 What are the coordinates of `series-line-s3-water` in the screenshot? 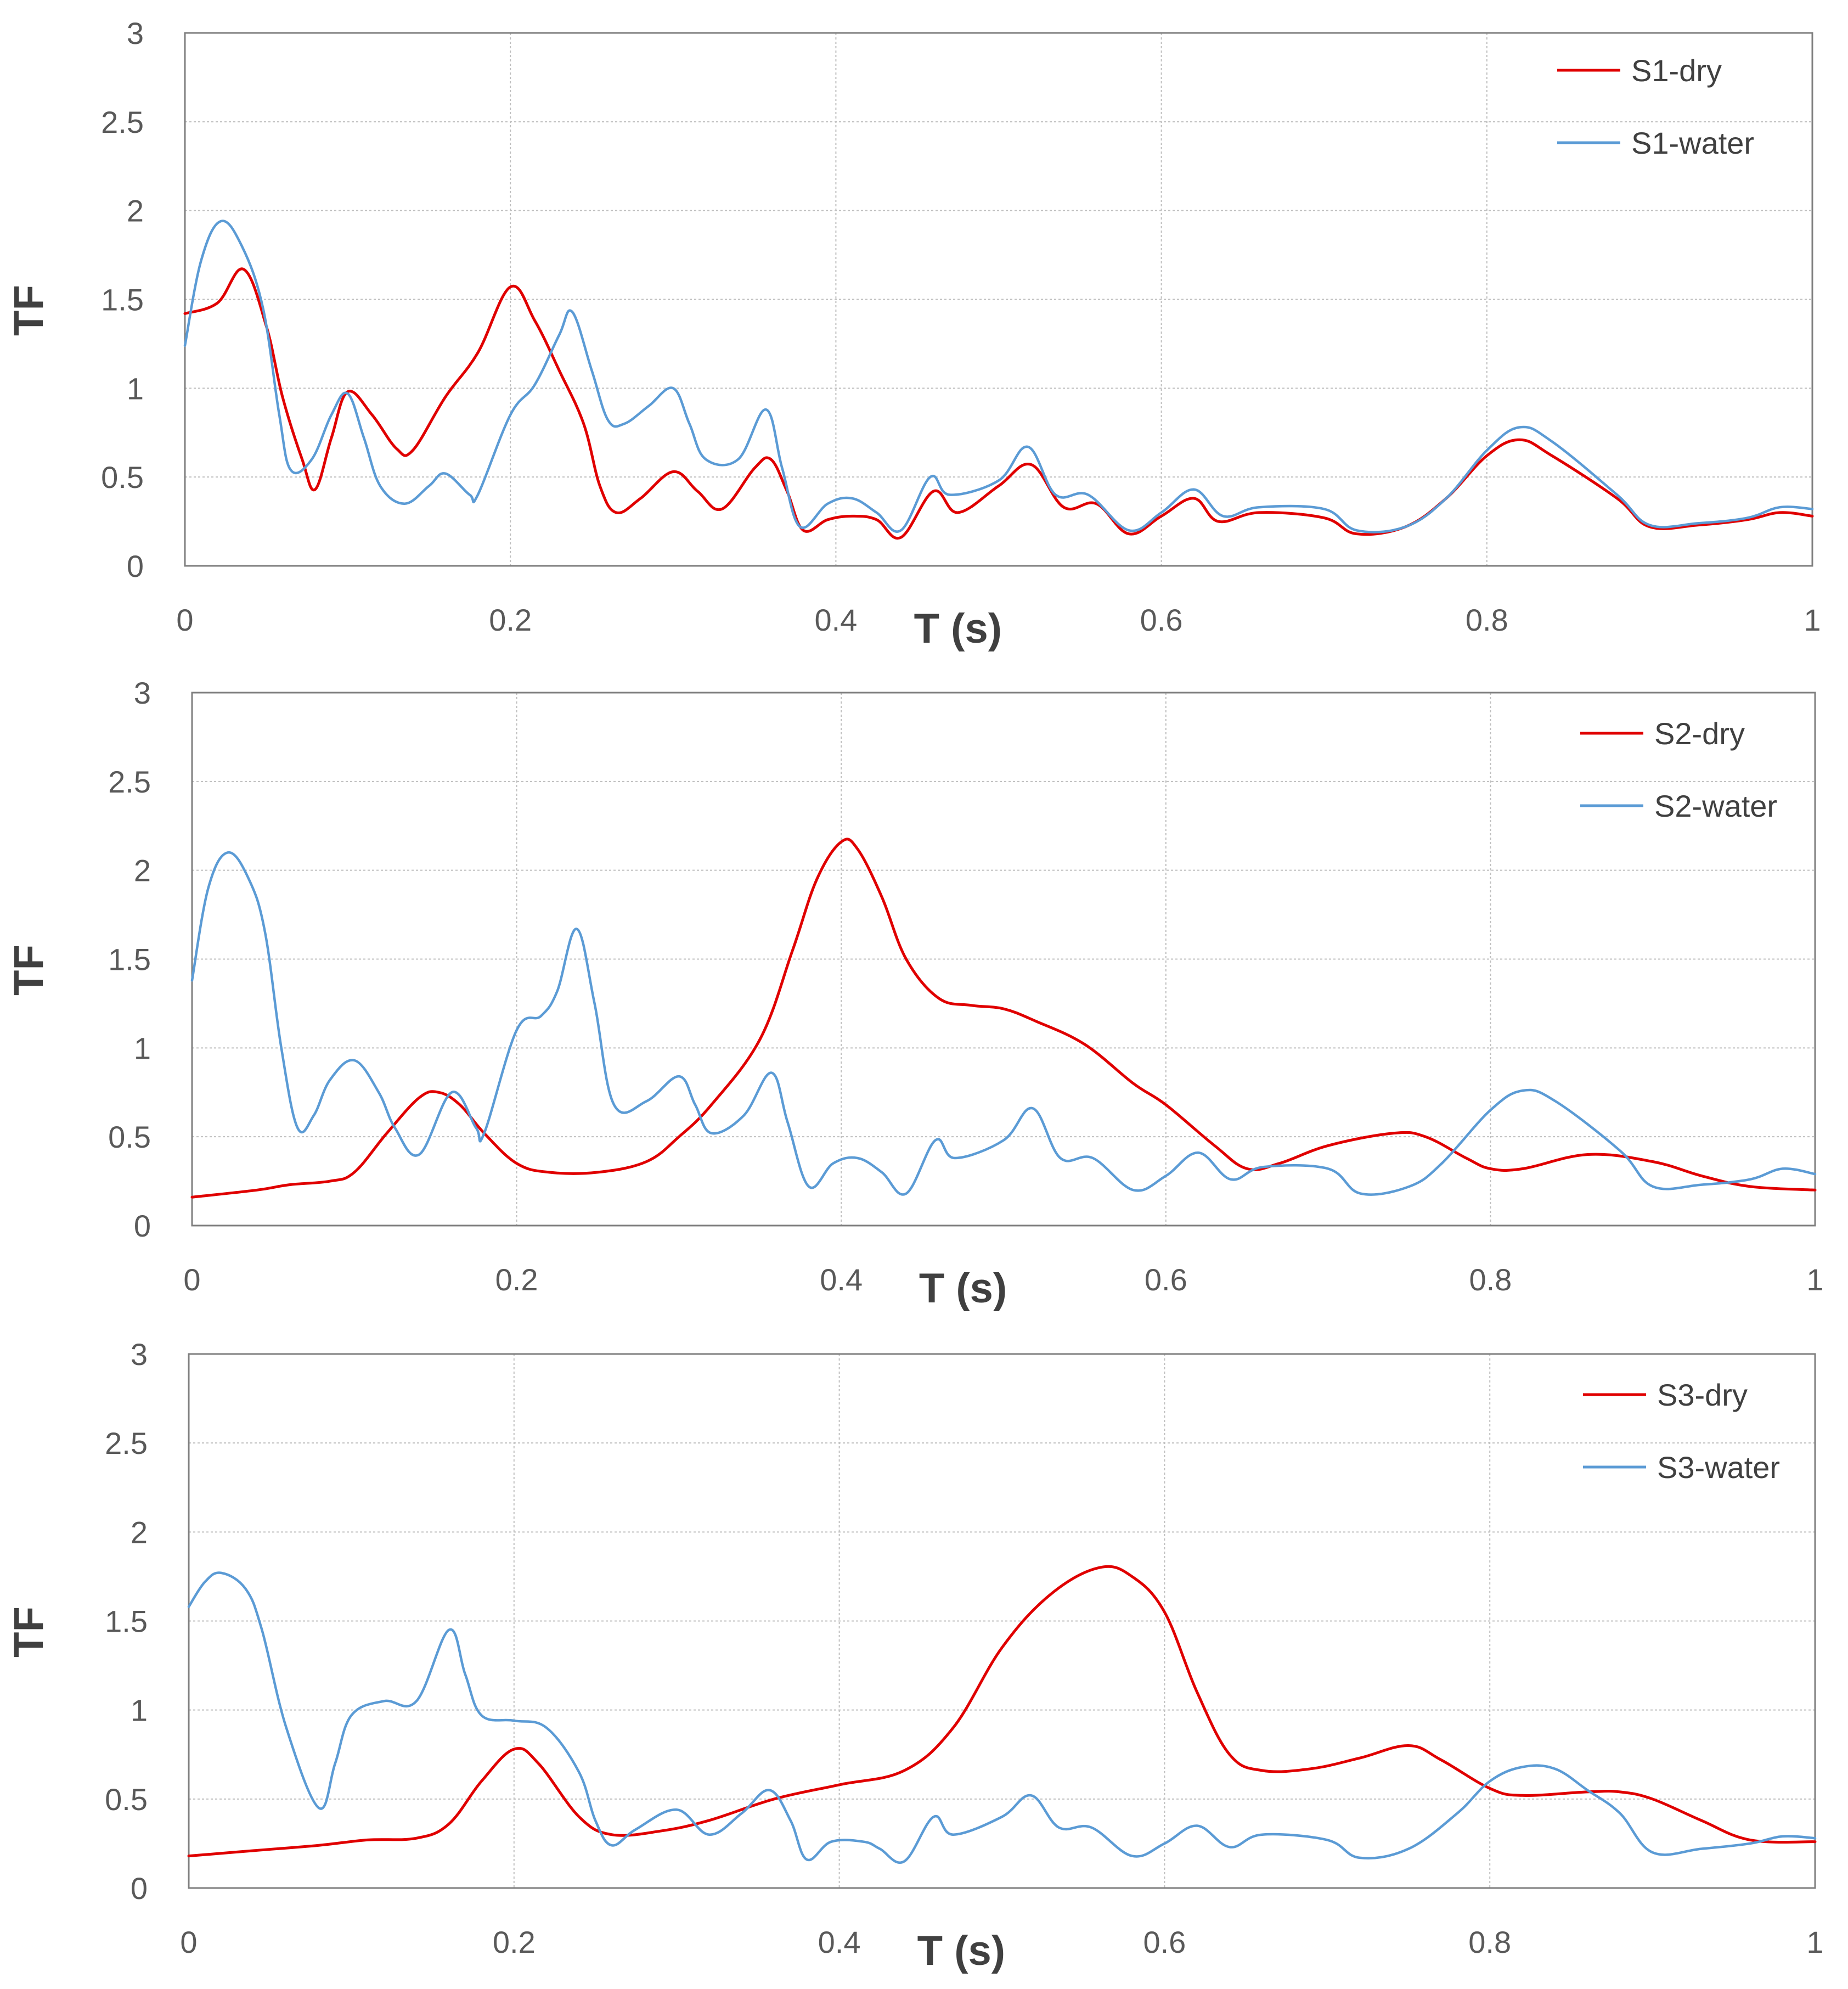 It's located at (1002, 1718).